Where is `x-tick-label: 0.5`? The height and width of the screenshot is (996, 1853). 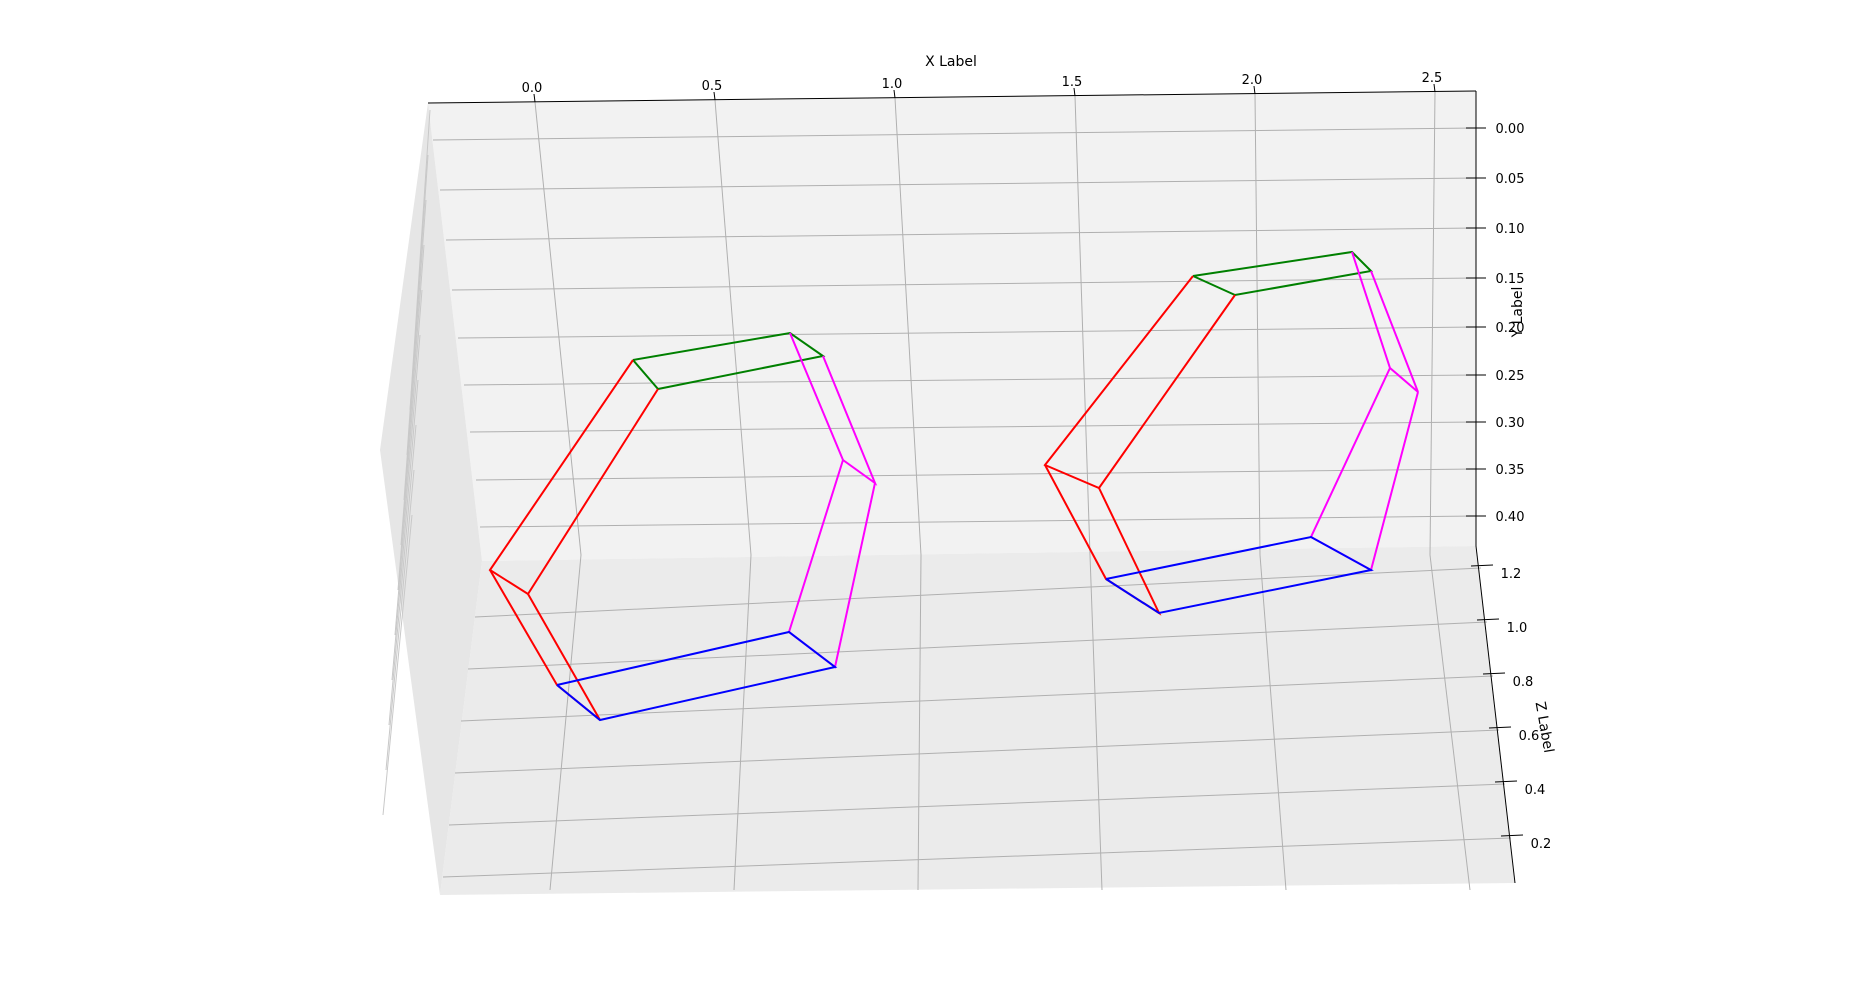 x-tick-label: 0.5 is located at coordinates (712, 86).